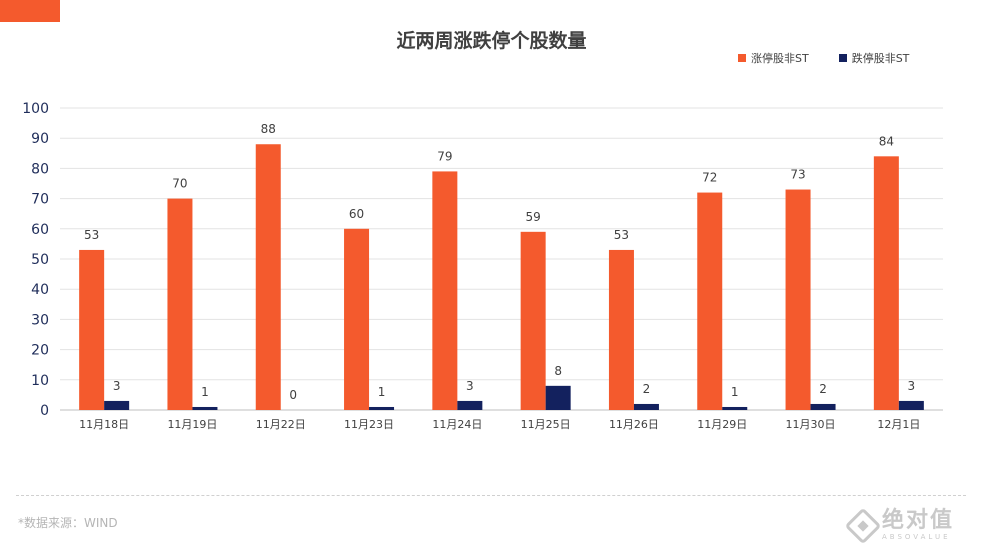 This screenshot has width=1000, height=558. Describe the element at coordinates (356, 214) in the screenshot. I see `data-label: 60` at that location.